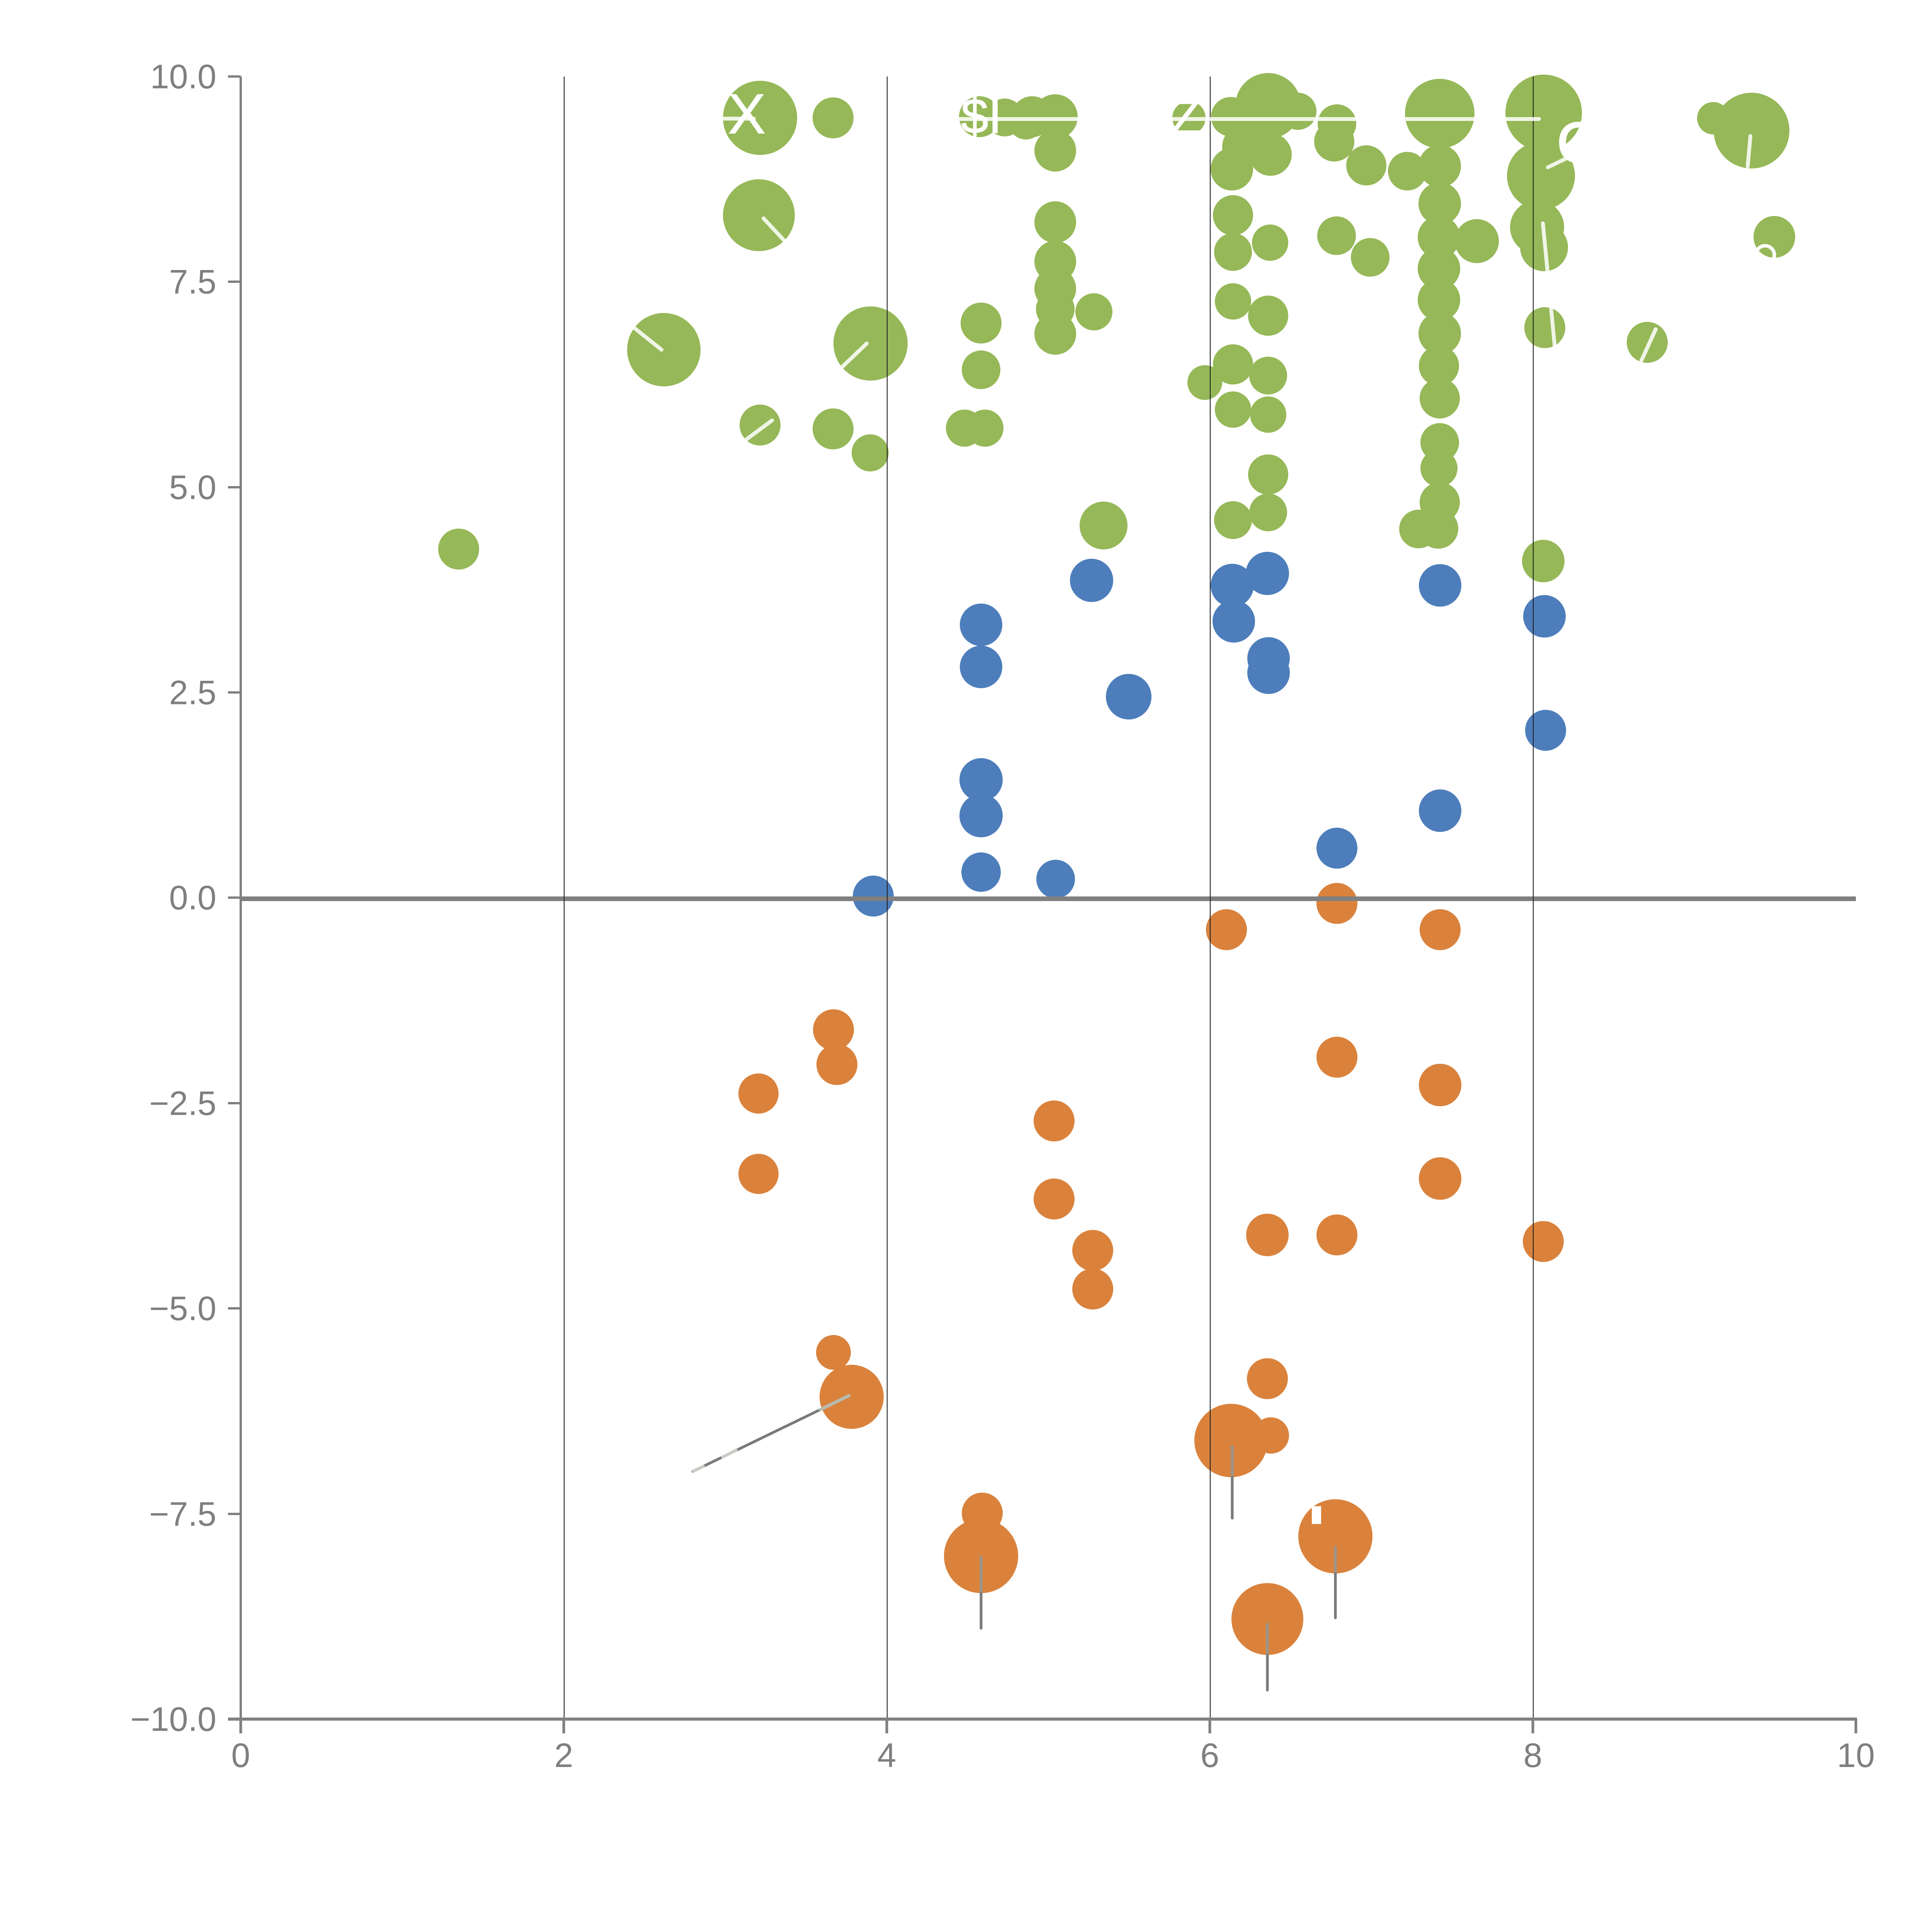  I want to click on svg-text: 0.0, so click(192, 898).